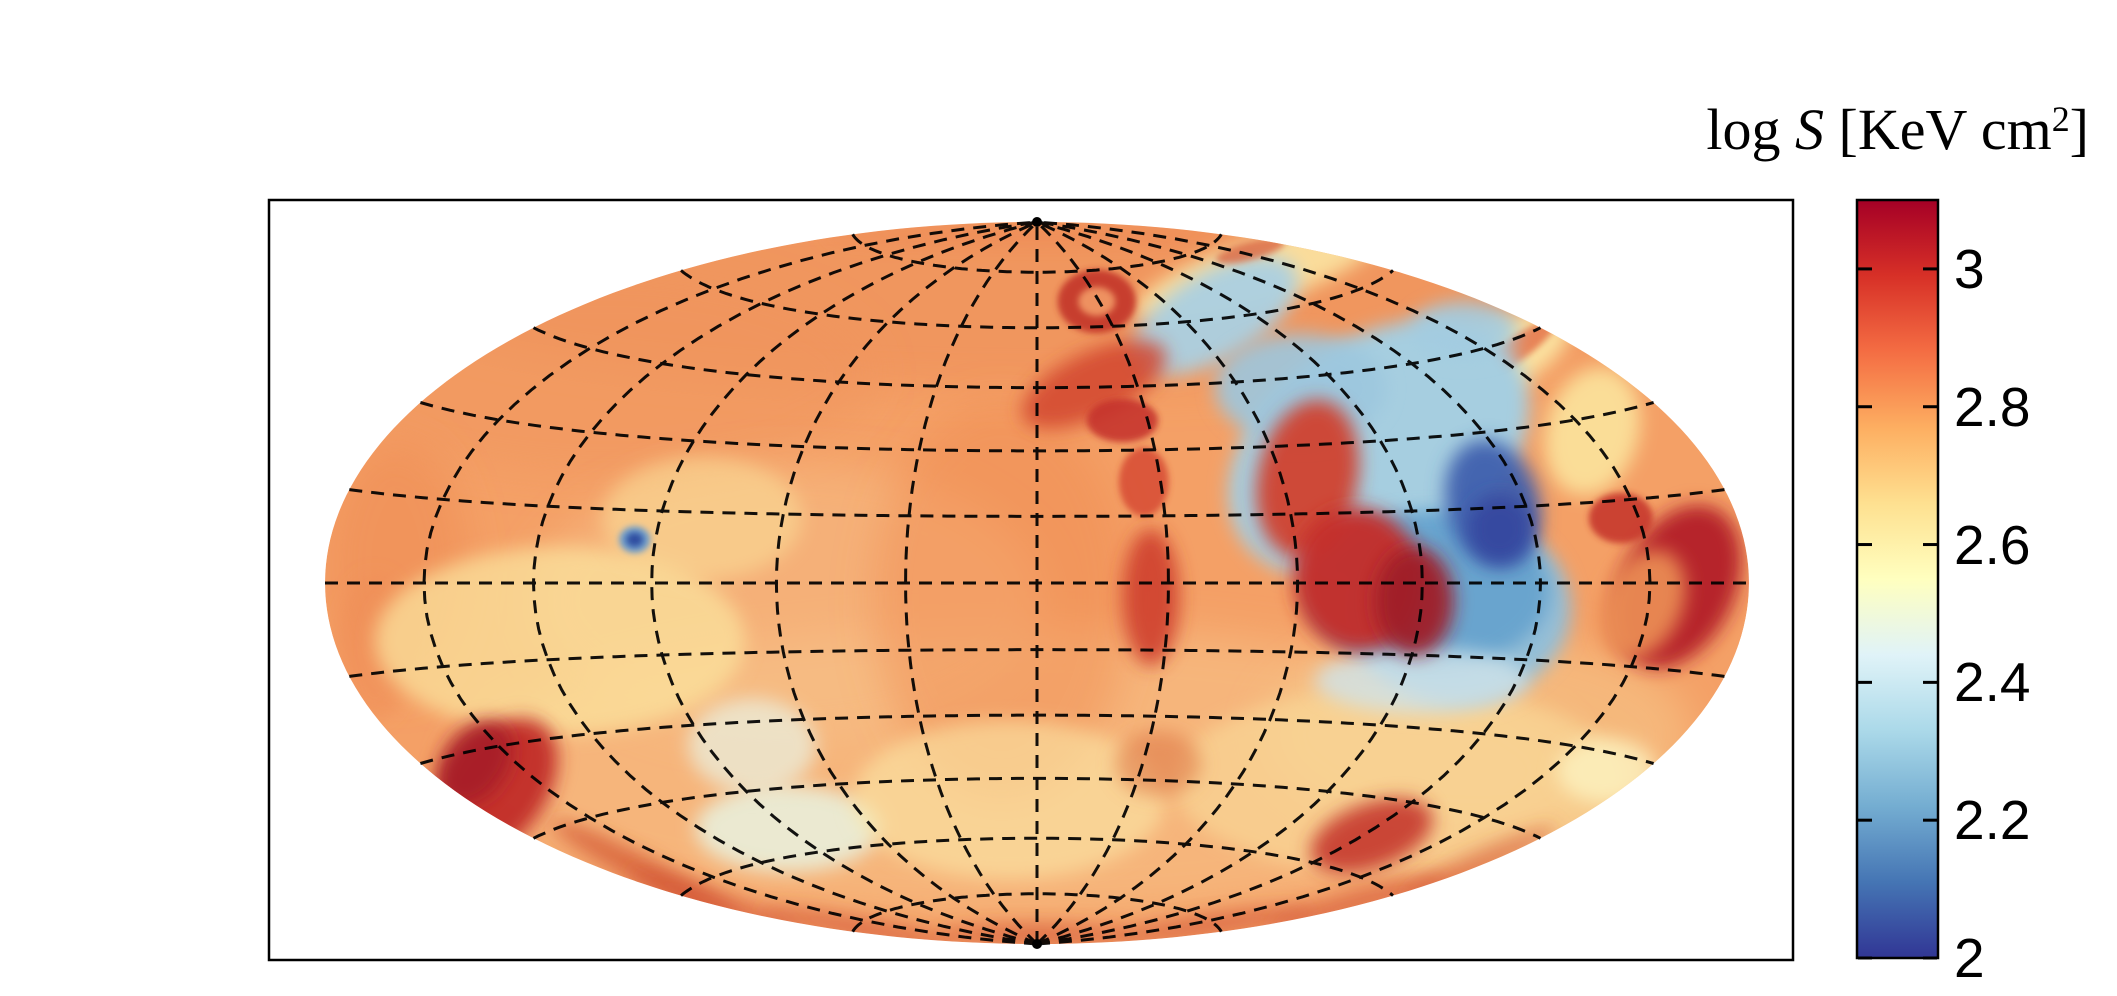 The width and height of the screenshot is (2117, 996). Describe the element at coordinates (1151, 597) in the screenshot. I see `map-feature-red-streak-mid` at that location.